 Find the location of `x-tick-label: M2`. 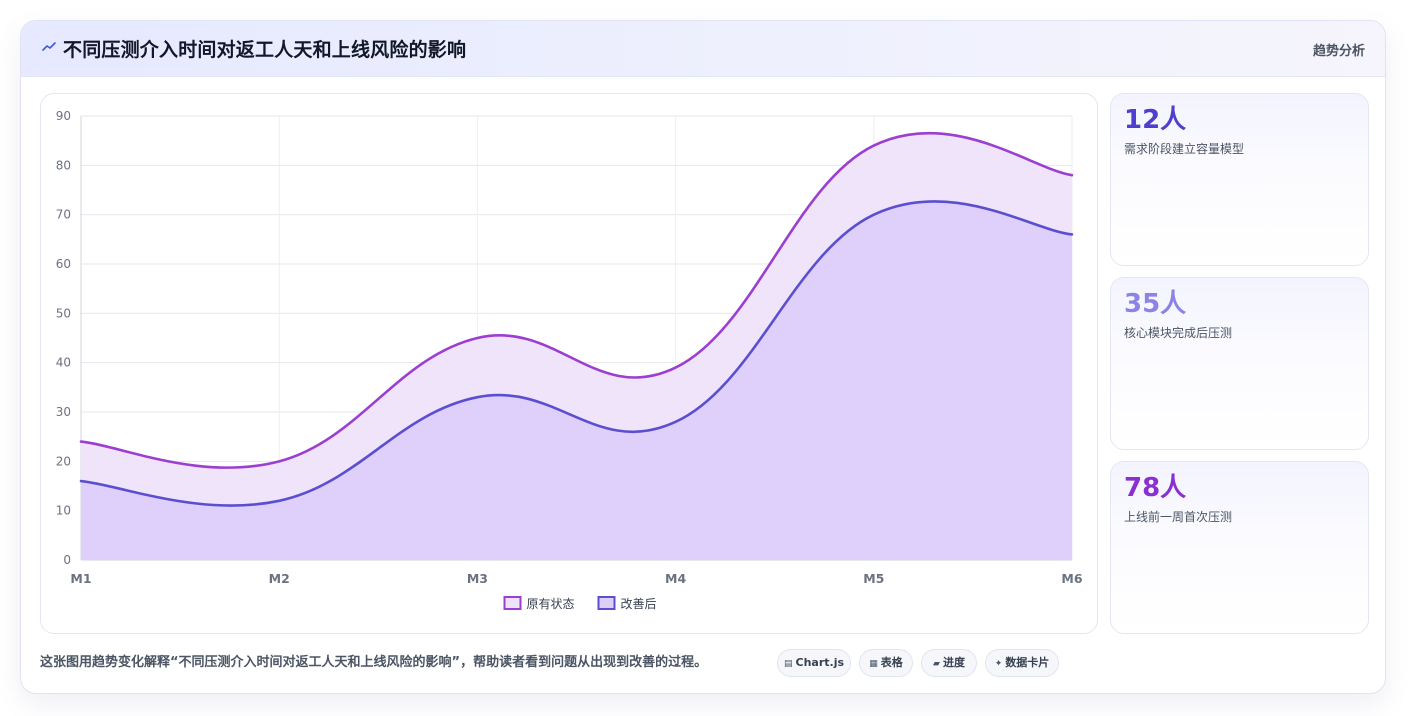

x-tick-label: M2 is located at coordinates (279, 578).